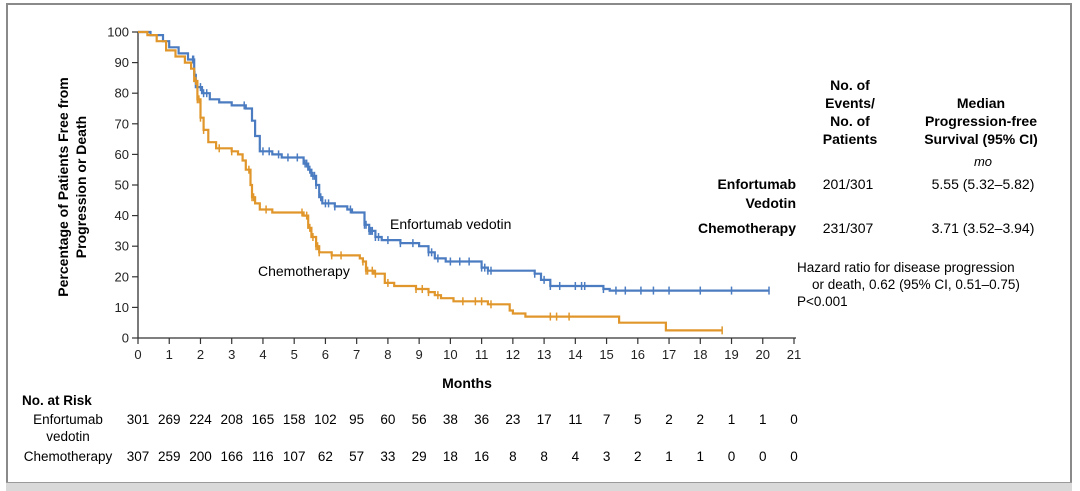 Image resolution: width=1080 pixels, height=491 pixels. What do you see at coordinates (137, 354) in the screenshot?
I see `x-tick-label: 0` at bounding box center [137, 354].